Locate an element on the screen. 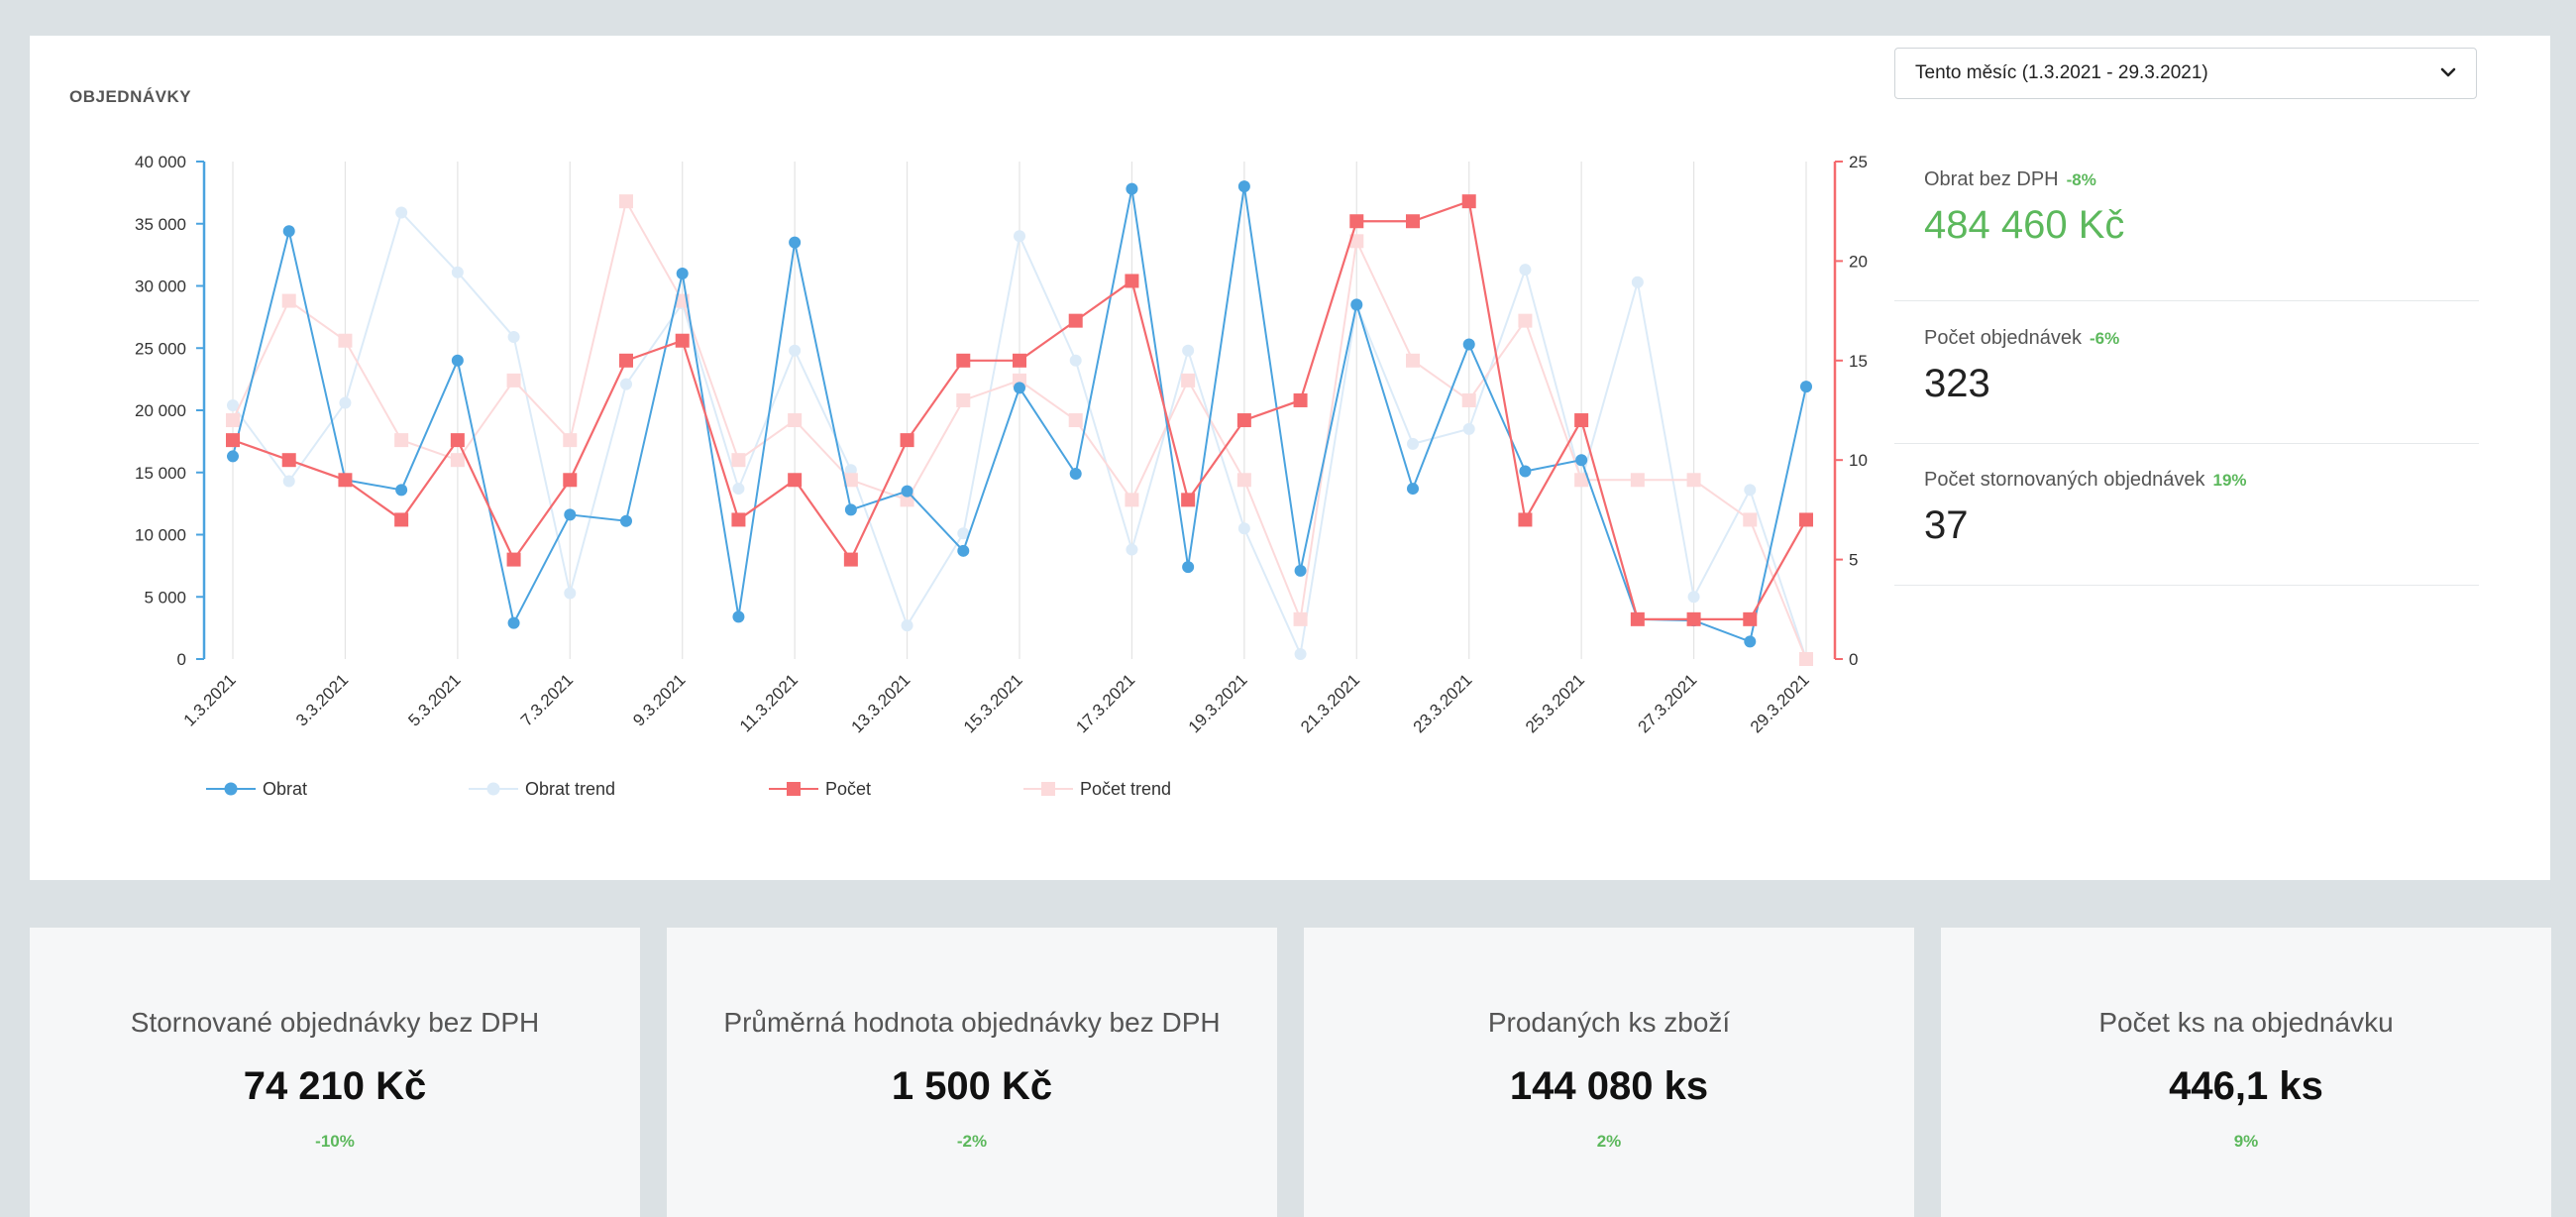 Image resolution: width=2576 pixels, height=1217 pixels. chevron-down-icon is located at coordinates (2448, 72).